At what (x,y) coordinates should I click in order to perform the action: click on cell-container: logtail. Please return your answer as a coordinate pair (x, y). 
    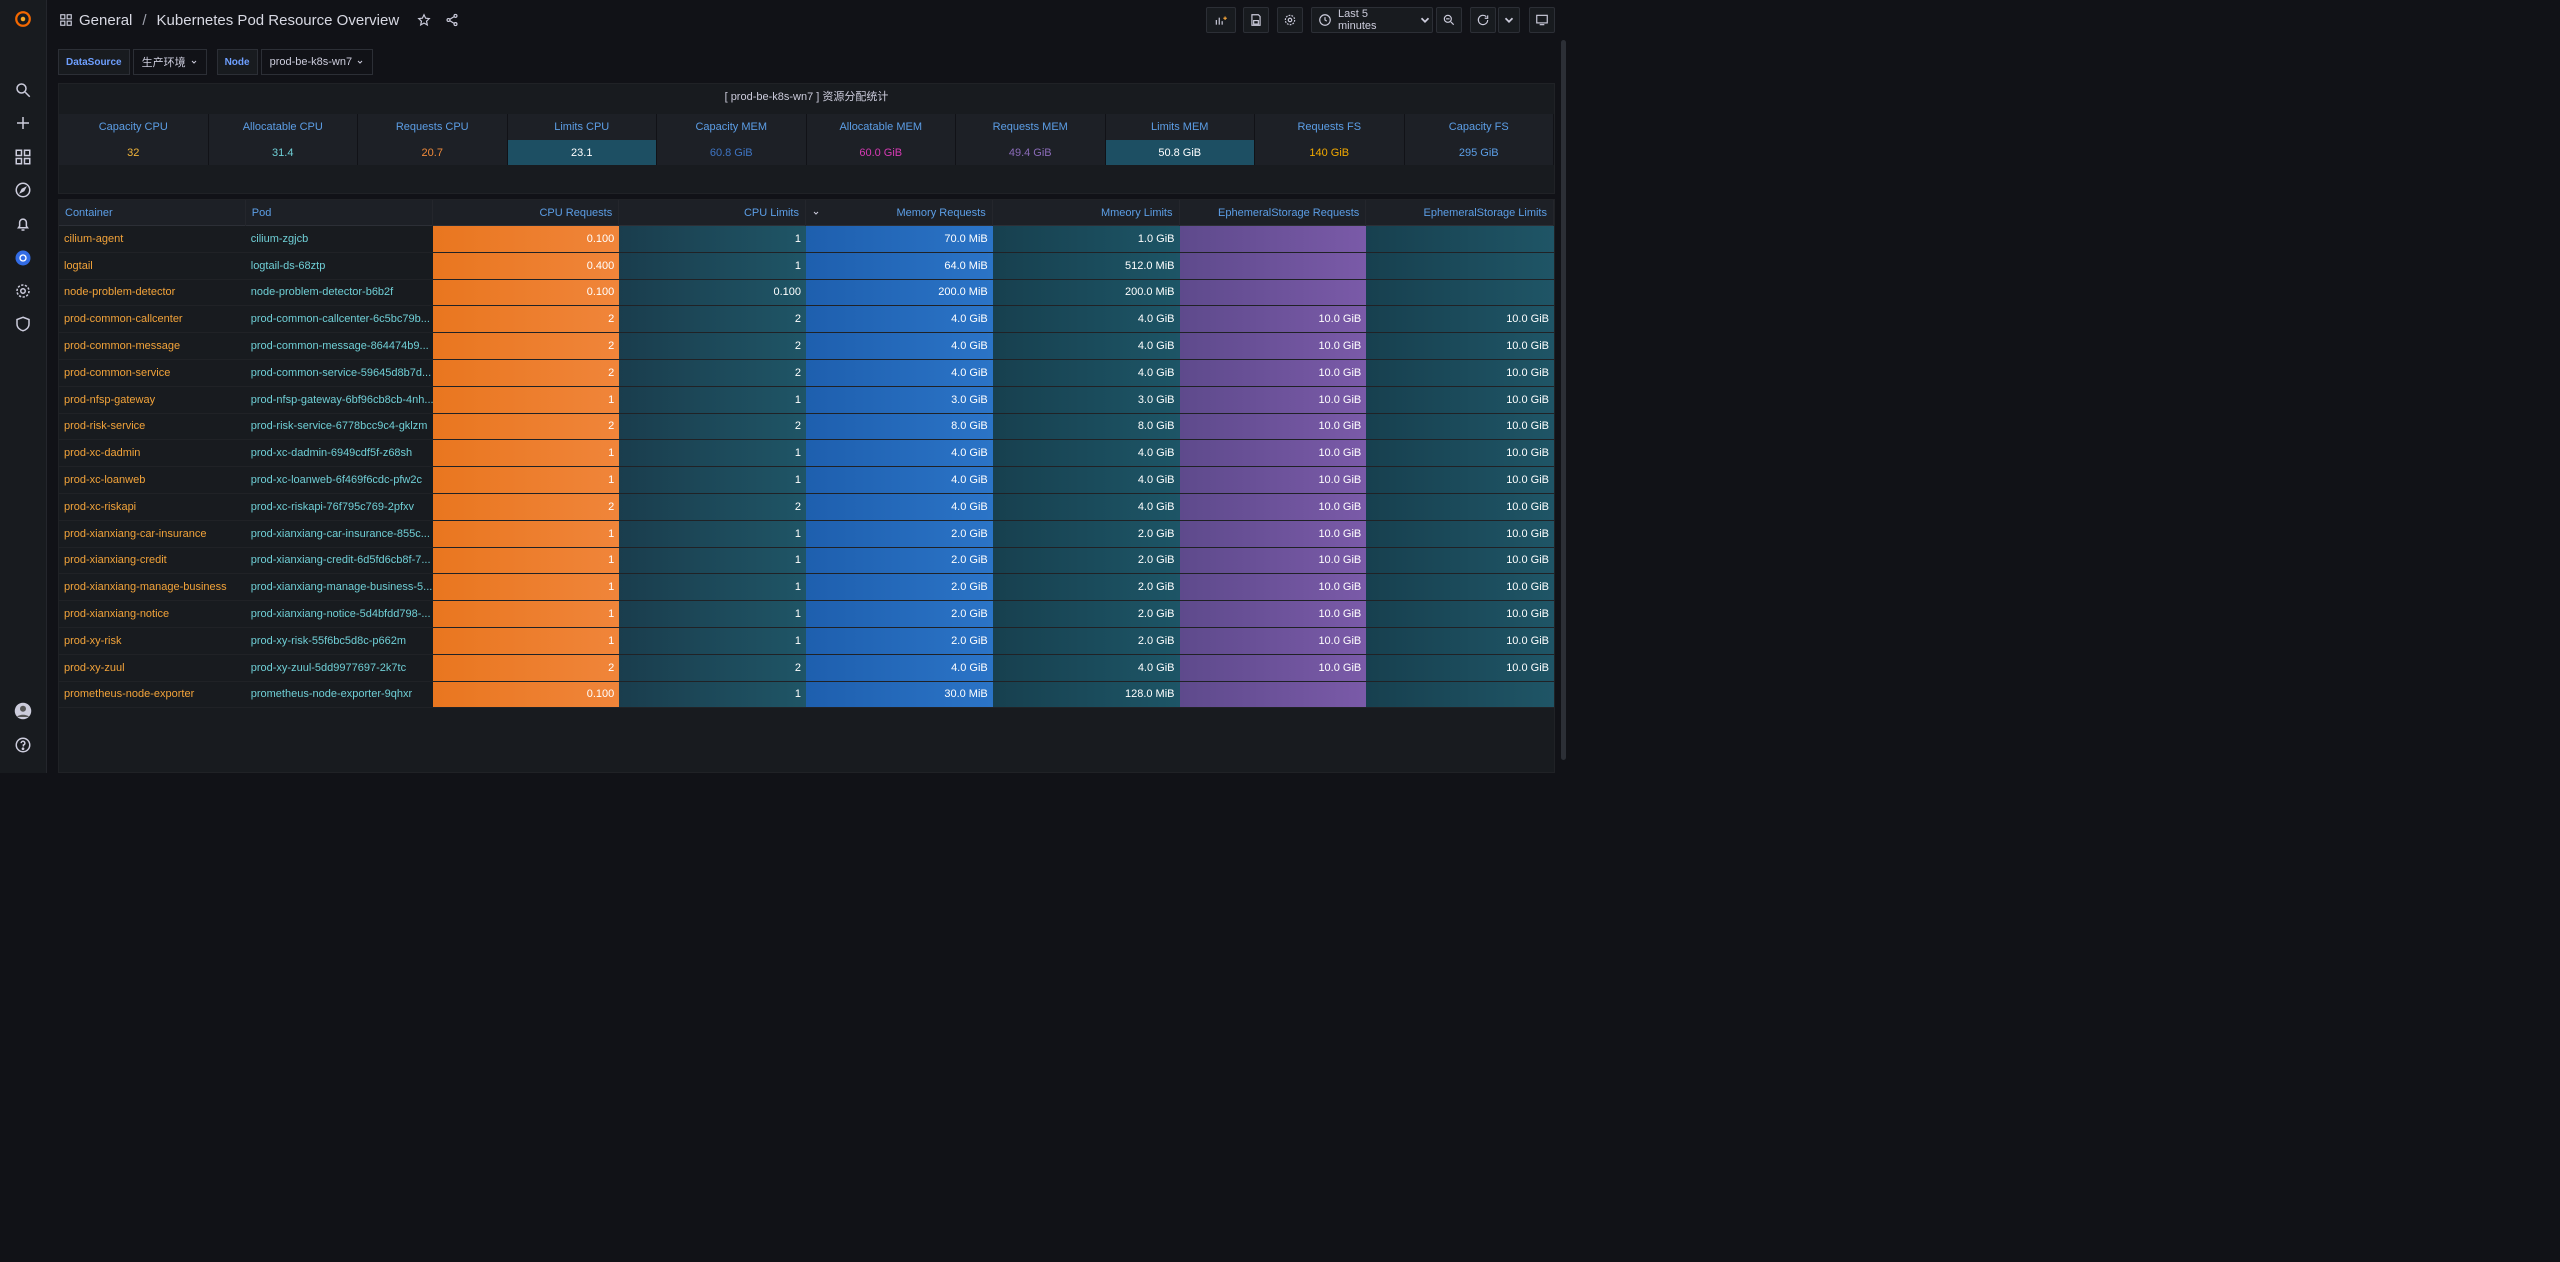
    Looking at the image, I should click on (78, 265).